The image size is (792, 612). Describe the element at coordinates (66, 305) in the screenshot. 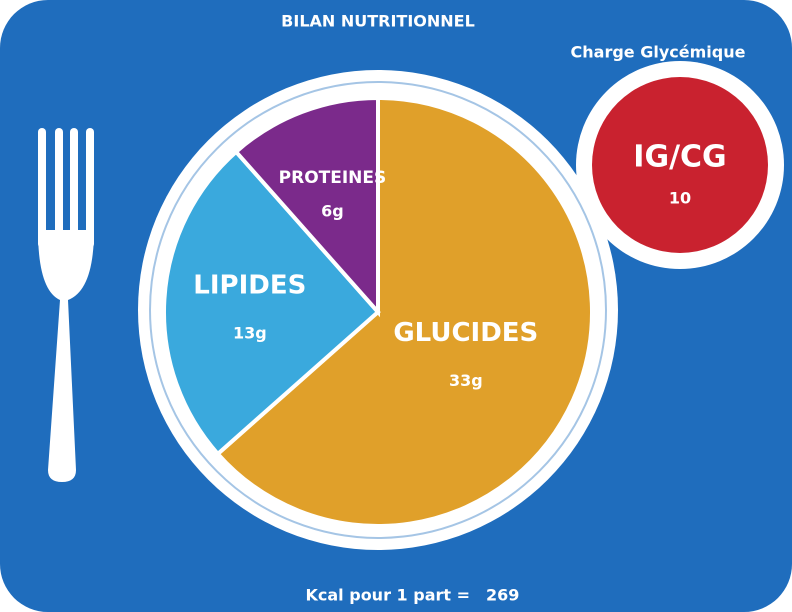

I see `fork` at that location.